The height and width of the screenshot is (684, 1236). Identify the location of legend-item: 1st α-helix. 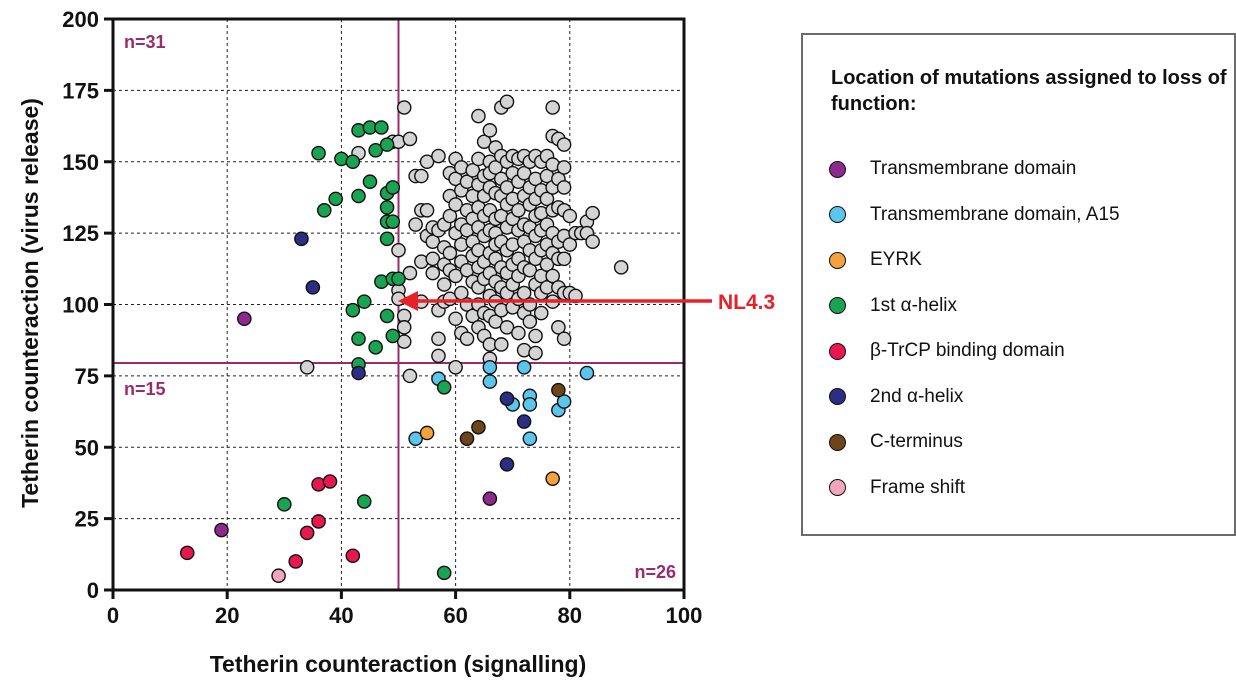
(893, 306).